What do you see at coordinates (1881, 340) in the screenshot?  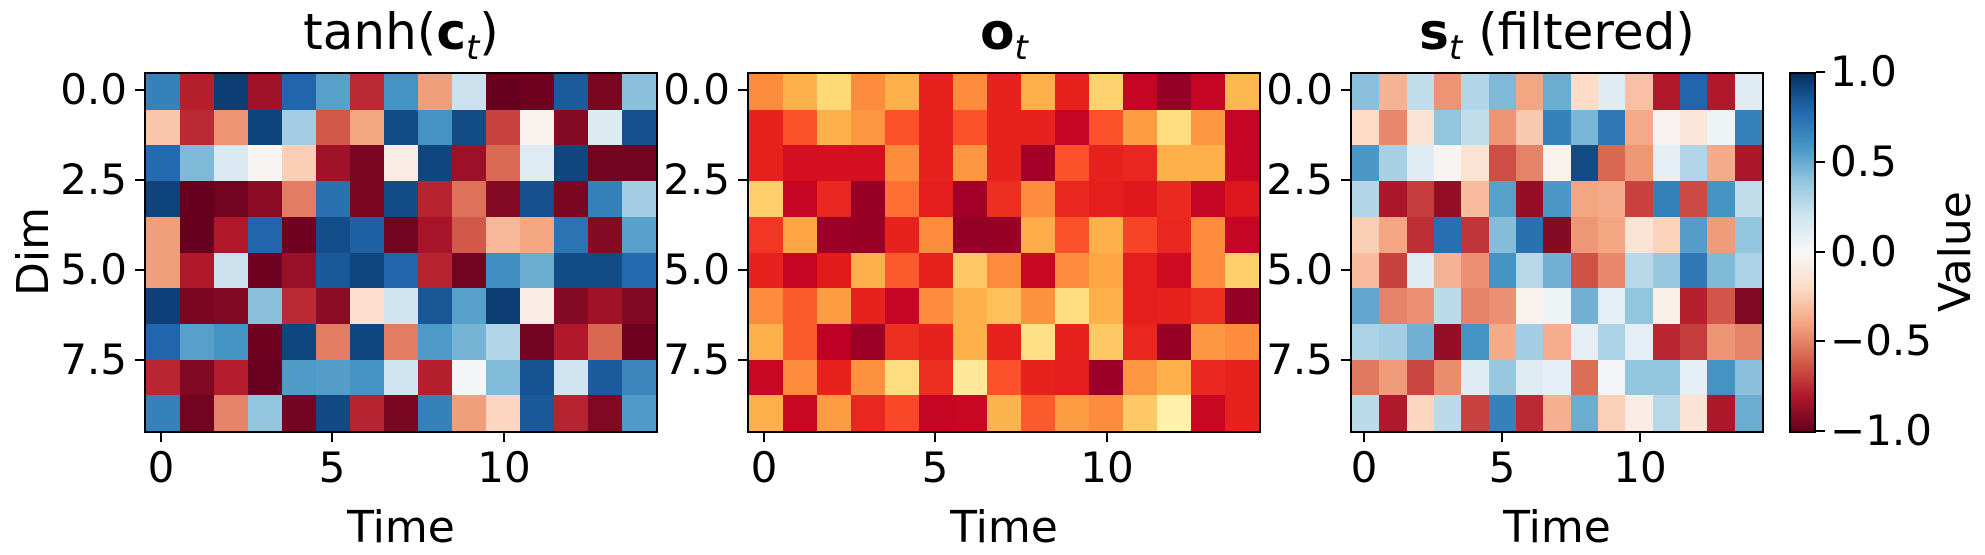 I see `colorbar-tick-label: −0.5` at bounding box center [1881, 340].